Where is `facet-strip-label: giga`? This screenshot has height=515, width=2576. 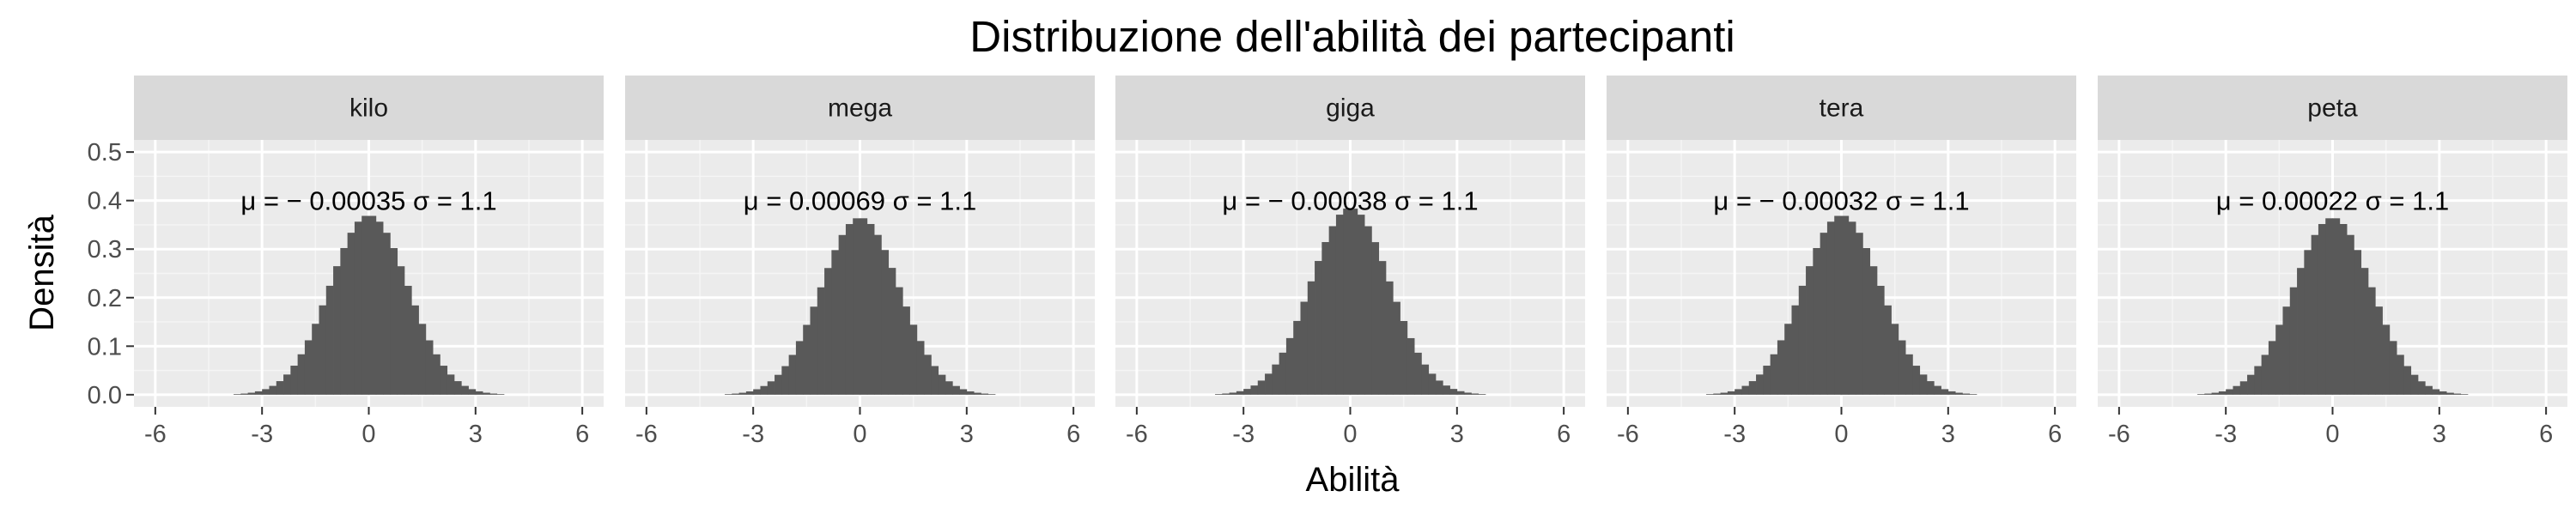
facet-strip-label: giga is located at coordinates (1350, 108).